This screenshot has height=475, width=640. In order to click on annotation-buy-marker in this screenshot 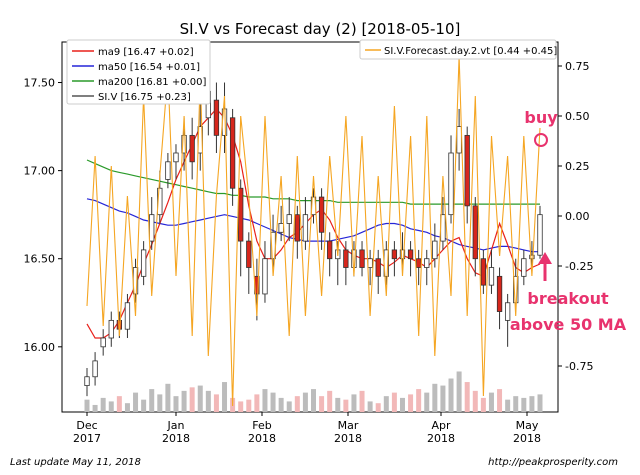, I will do `click(541, 140)`.